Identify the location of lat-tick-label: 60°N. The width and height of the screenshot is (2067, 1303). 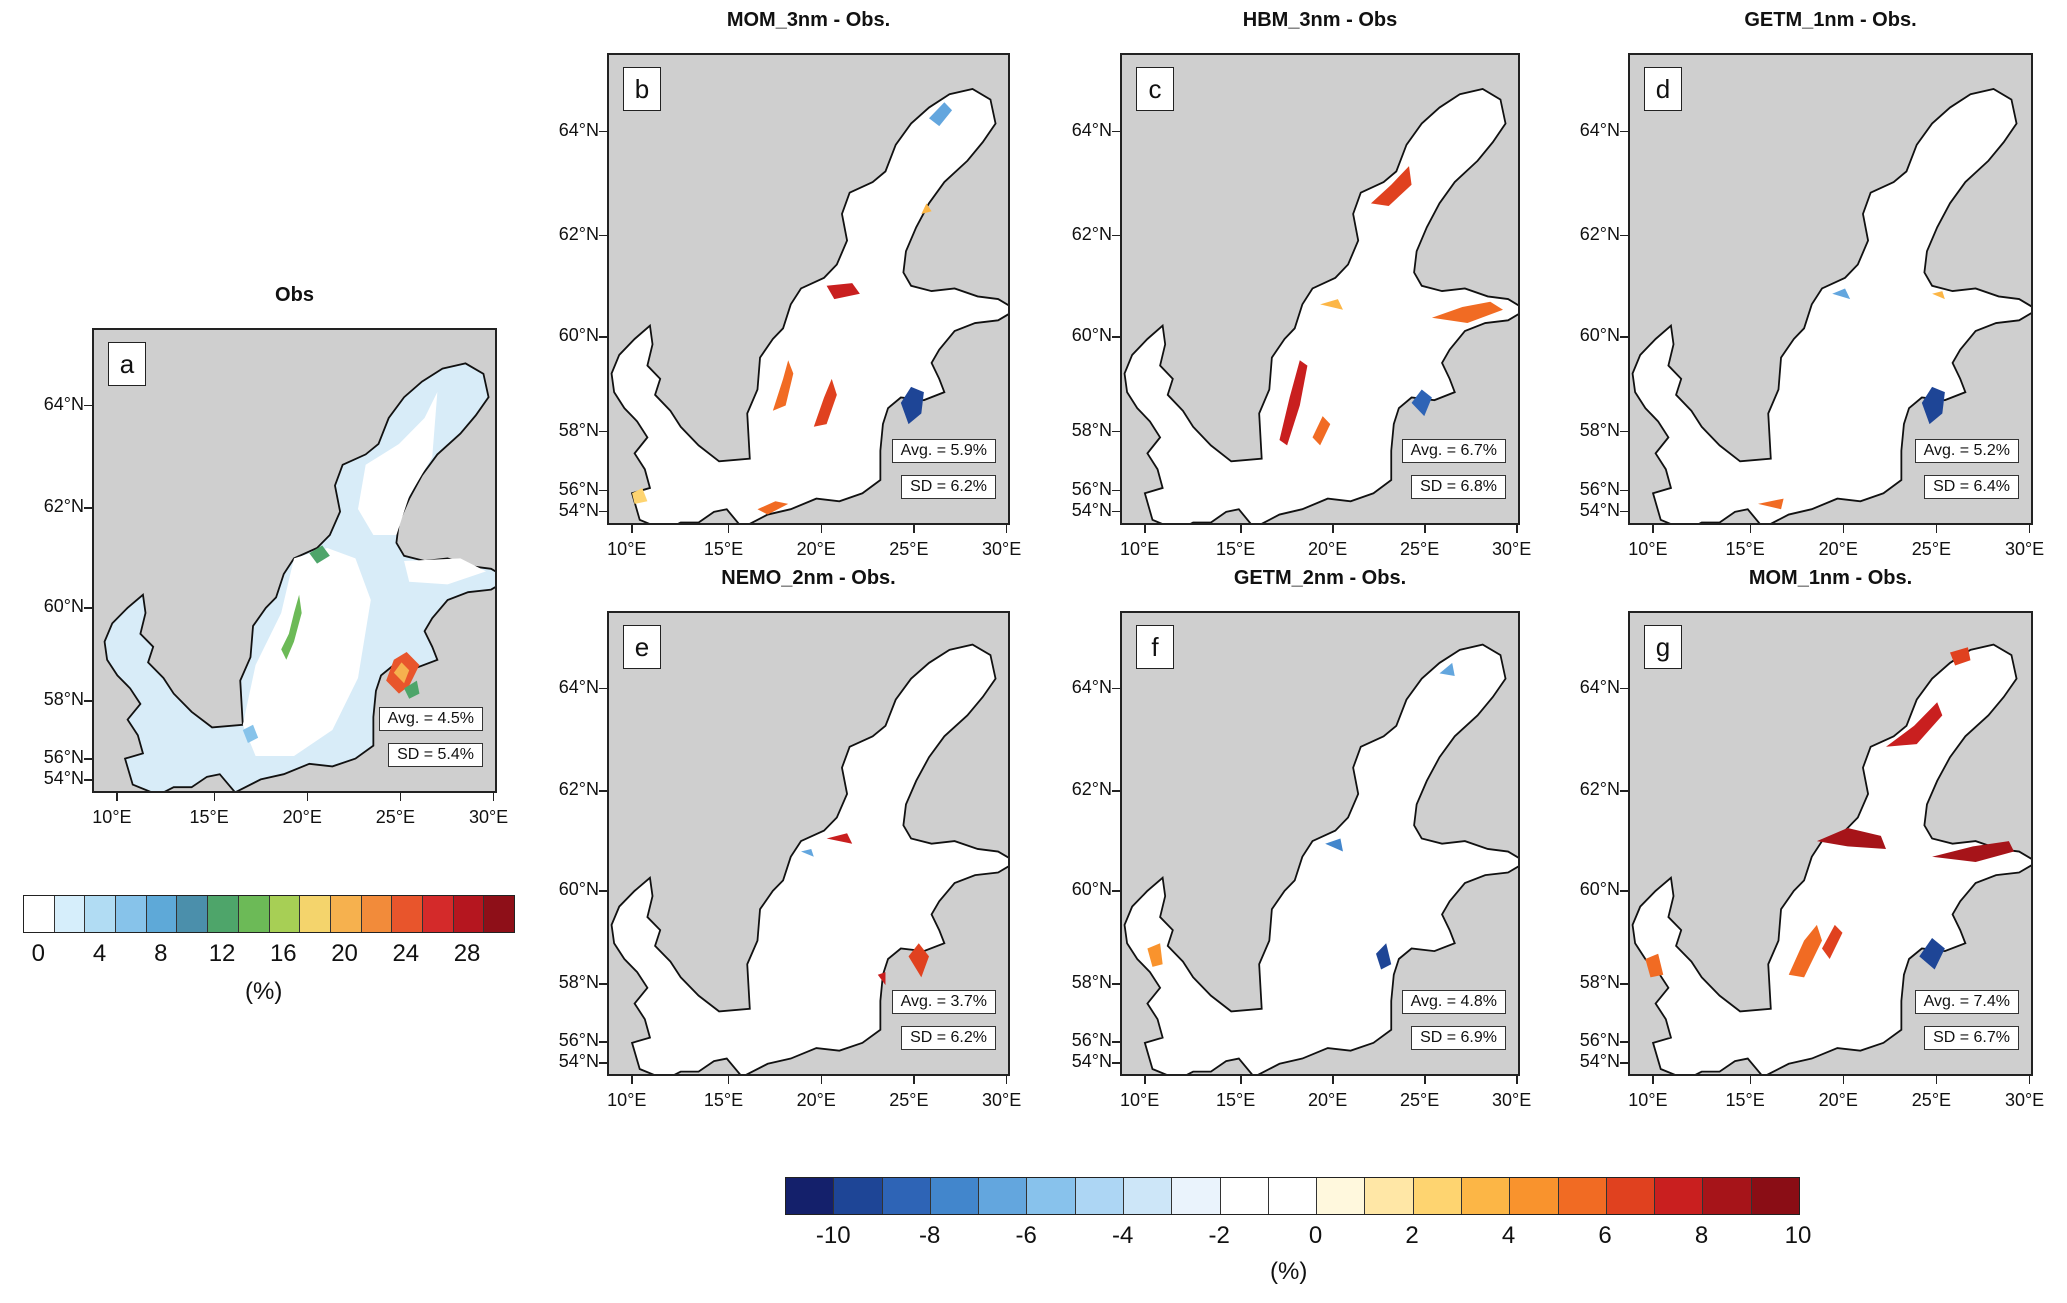
(1091, 335).